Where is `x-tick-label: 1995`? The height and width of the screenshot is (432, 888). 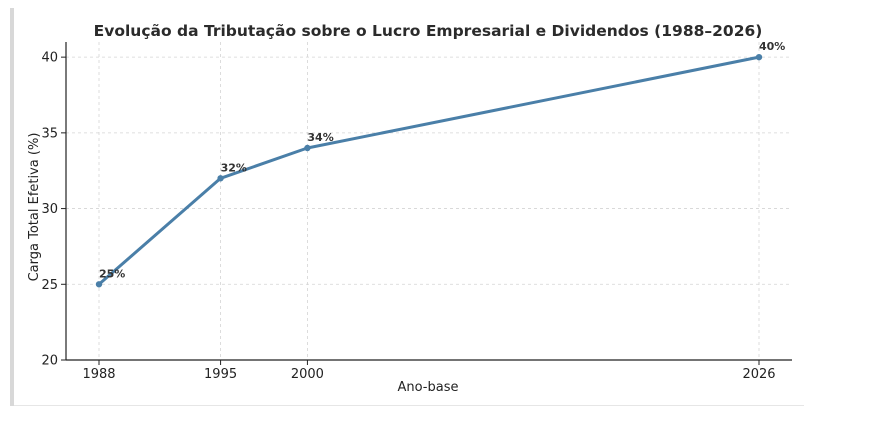
x-tick-label: 1995 is located at coordinates (220, 374).